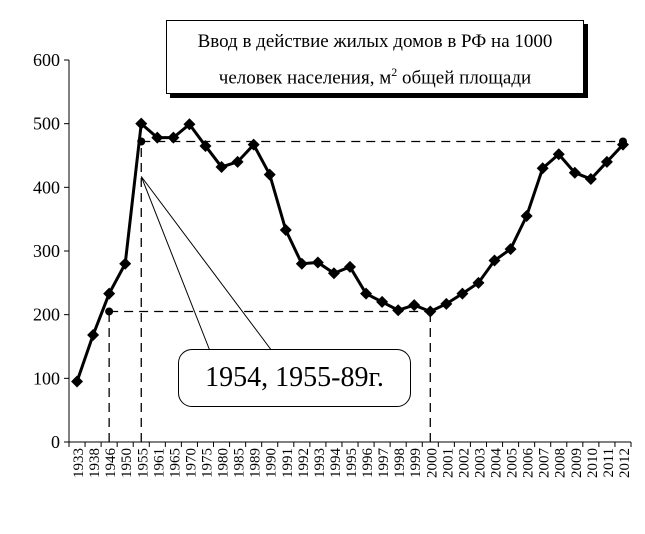  Describe the element at coordinates (375, 41) in the screenshot. I see `chart-title-line1: Ввод в действие жилых домов в РФ на 1000` at that location.